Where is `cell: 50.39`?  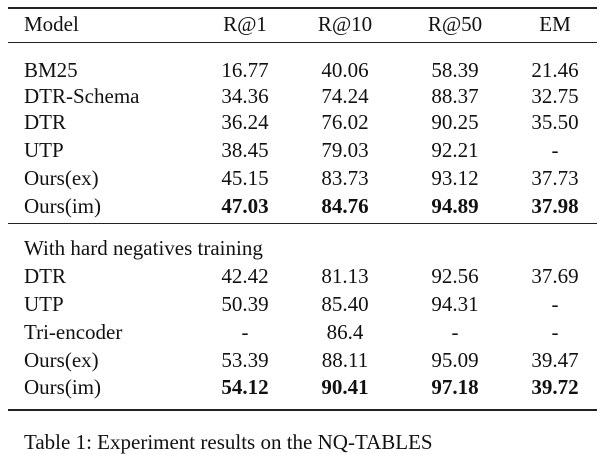 cell: 50.39 is located at coordinates (245, 304).